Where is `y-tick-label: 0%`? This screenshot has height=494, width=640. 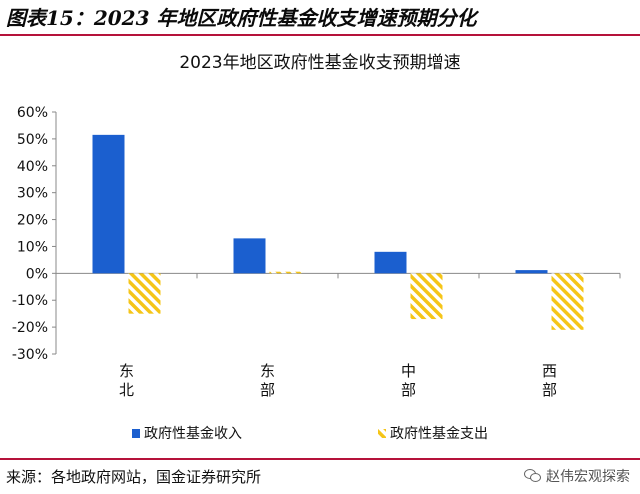 y-tick-label: 0% is located at coordinates (37, 274).